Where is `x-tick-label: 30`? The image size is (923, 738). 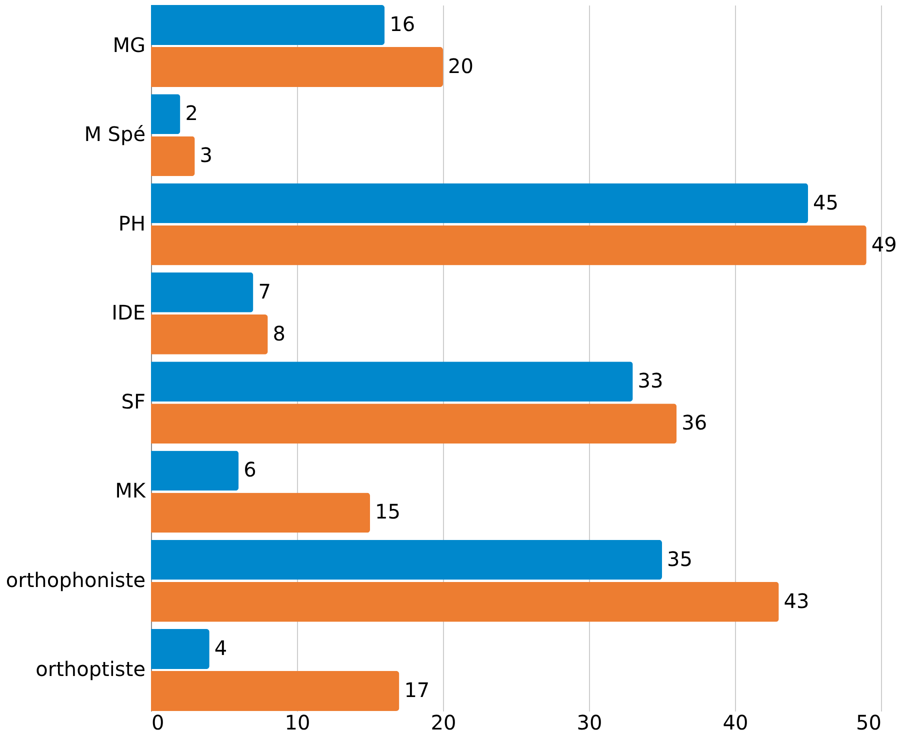
x-tick-label: 30 is located at coordinates (589, 722).